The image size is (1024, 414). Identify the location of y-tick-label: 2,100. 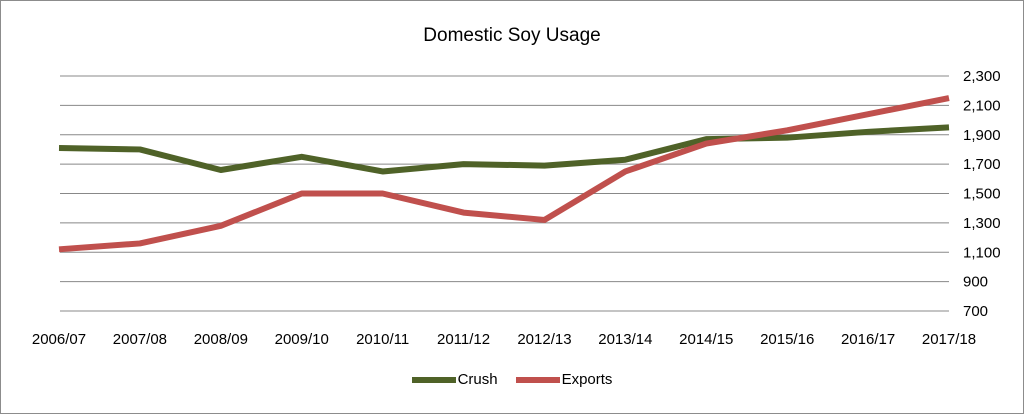
(982, 105).